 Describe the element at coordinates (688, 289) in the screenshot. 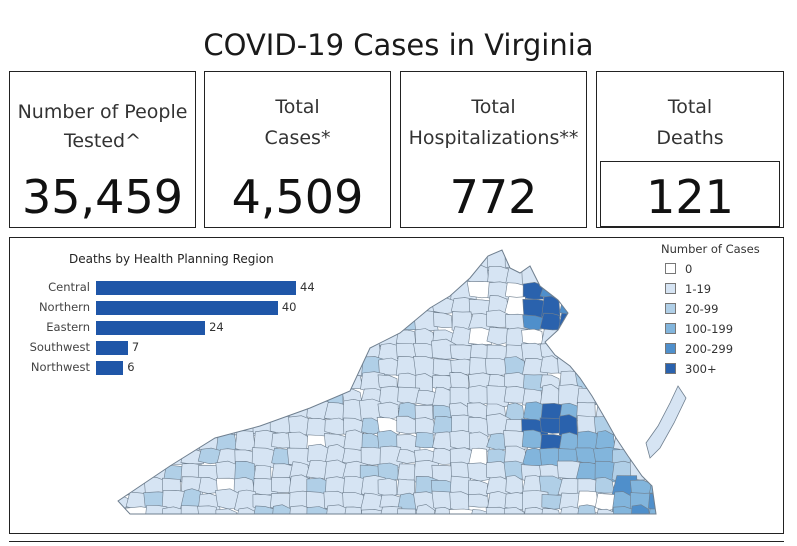

I see `legend-item-1: 1-19` at that location.